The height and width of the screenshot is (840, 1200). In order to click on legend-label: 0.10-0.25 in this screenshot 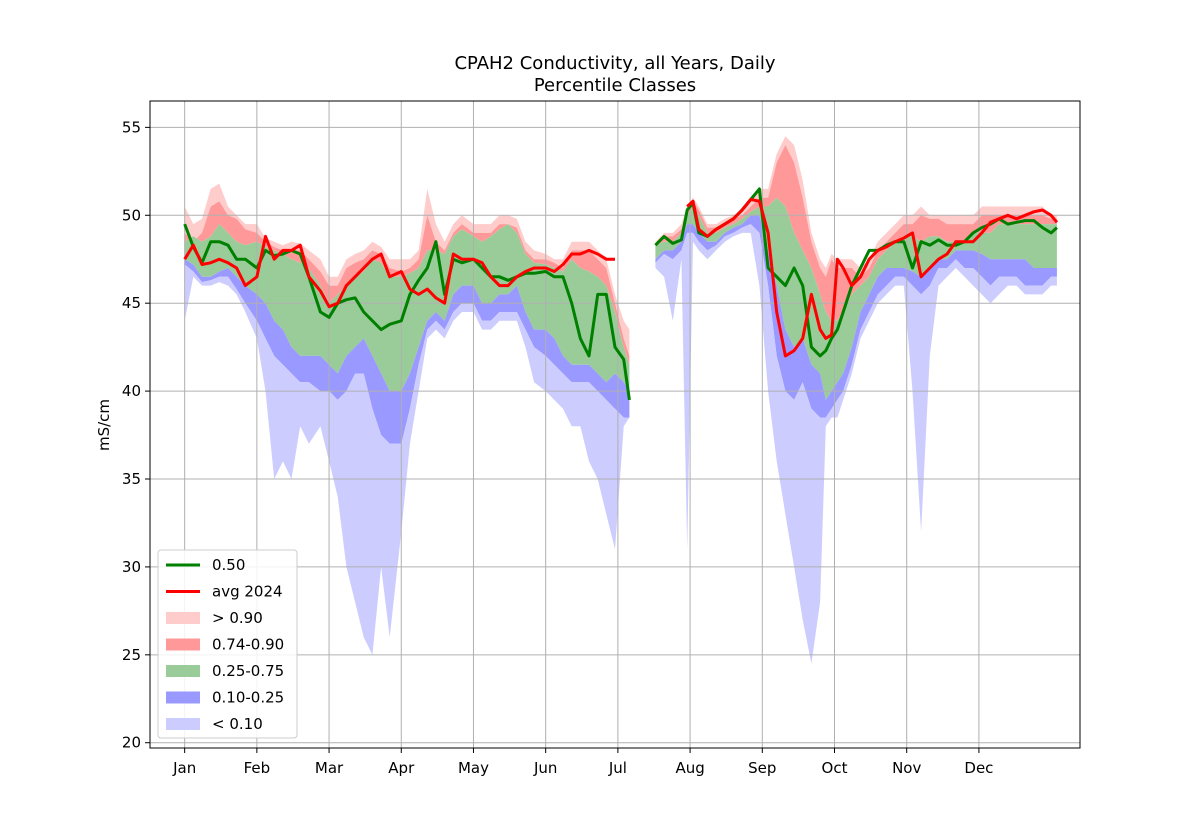, I will do `click(248, 698)`.